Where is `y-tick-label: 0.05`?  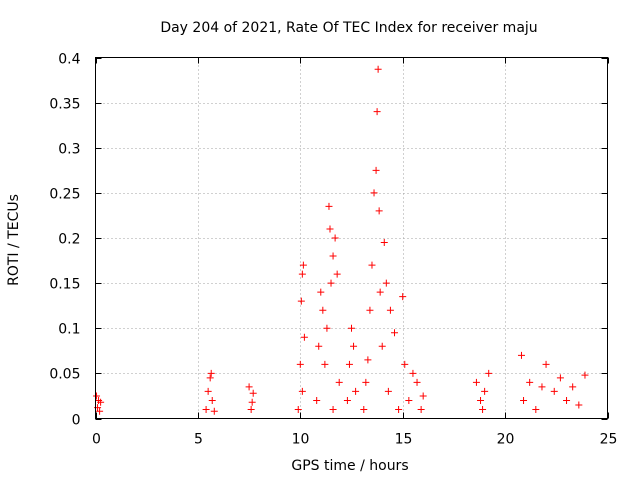 y-tick-label: 0.05 is located at coordinates (64, 375).